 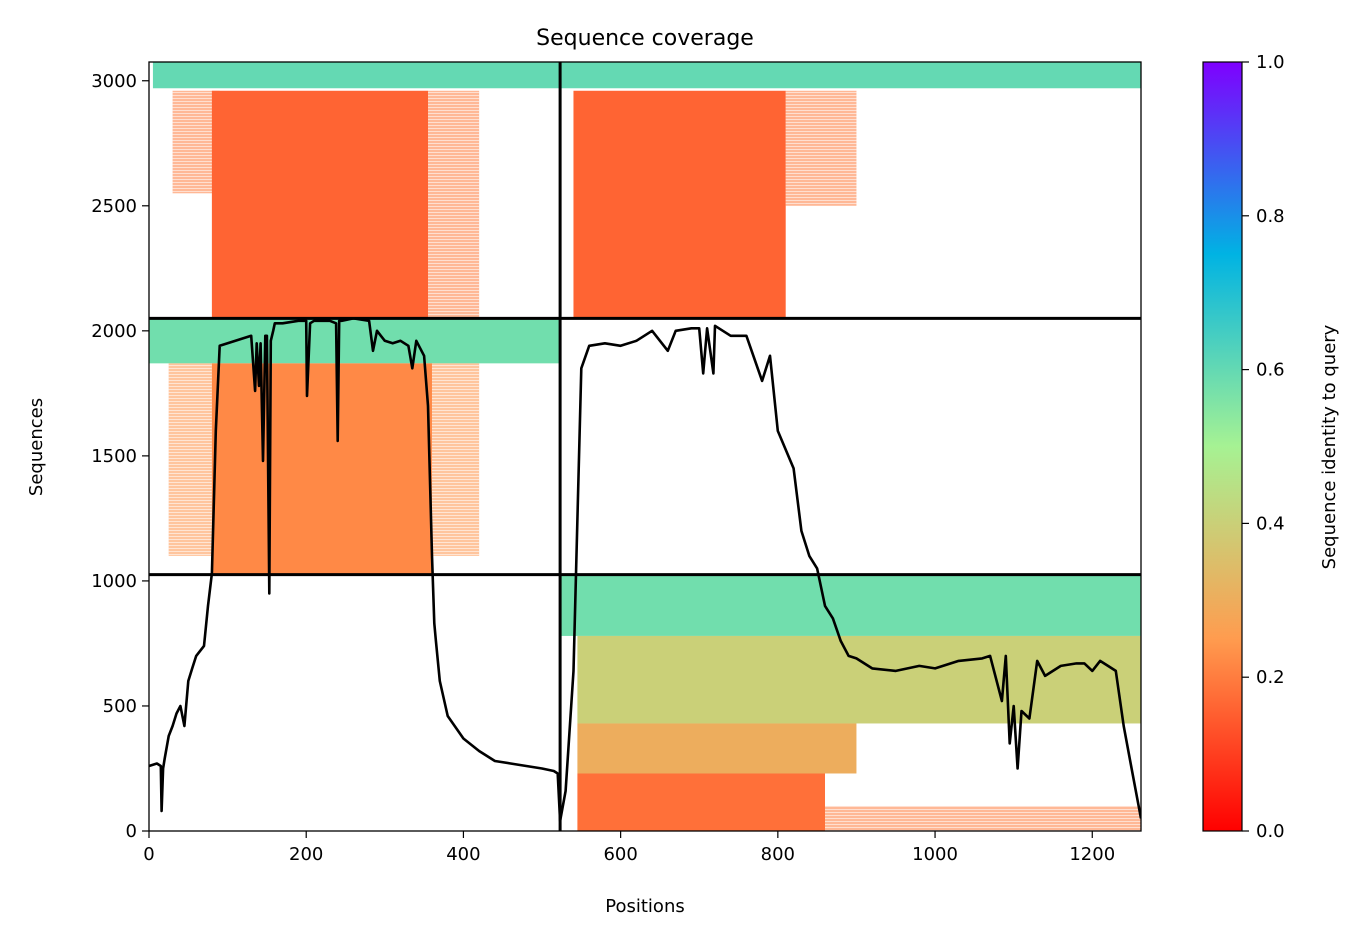 I want to click on x-tick-label-800: 800, so click(x=778, y=854).